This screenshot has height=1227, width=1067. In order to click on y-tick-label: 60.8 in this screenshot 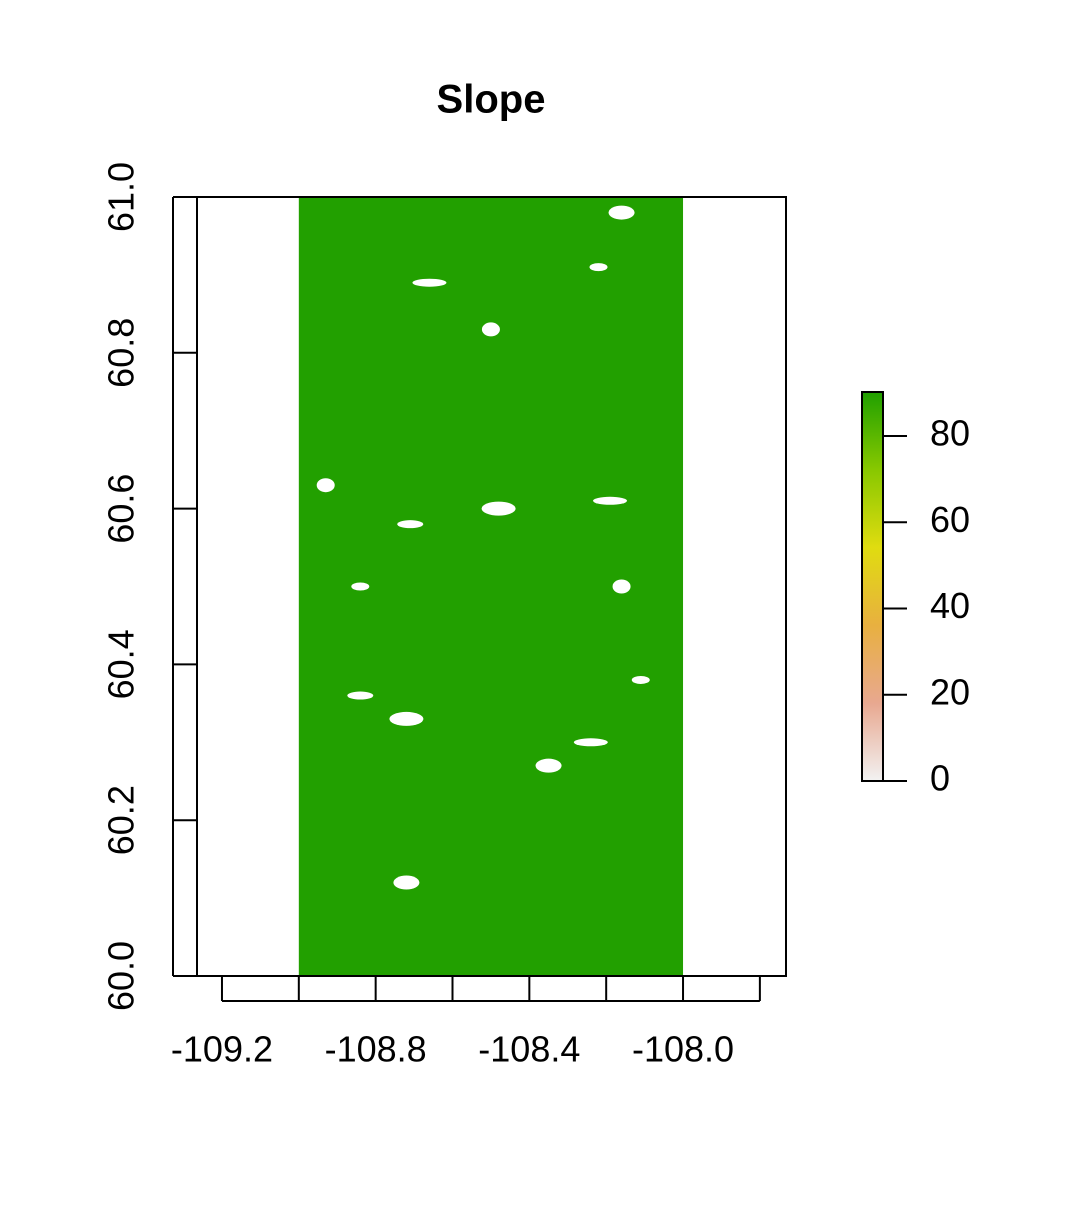, I will do `click(121, 353)`.